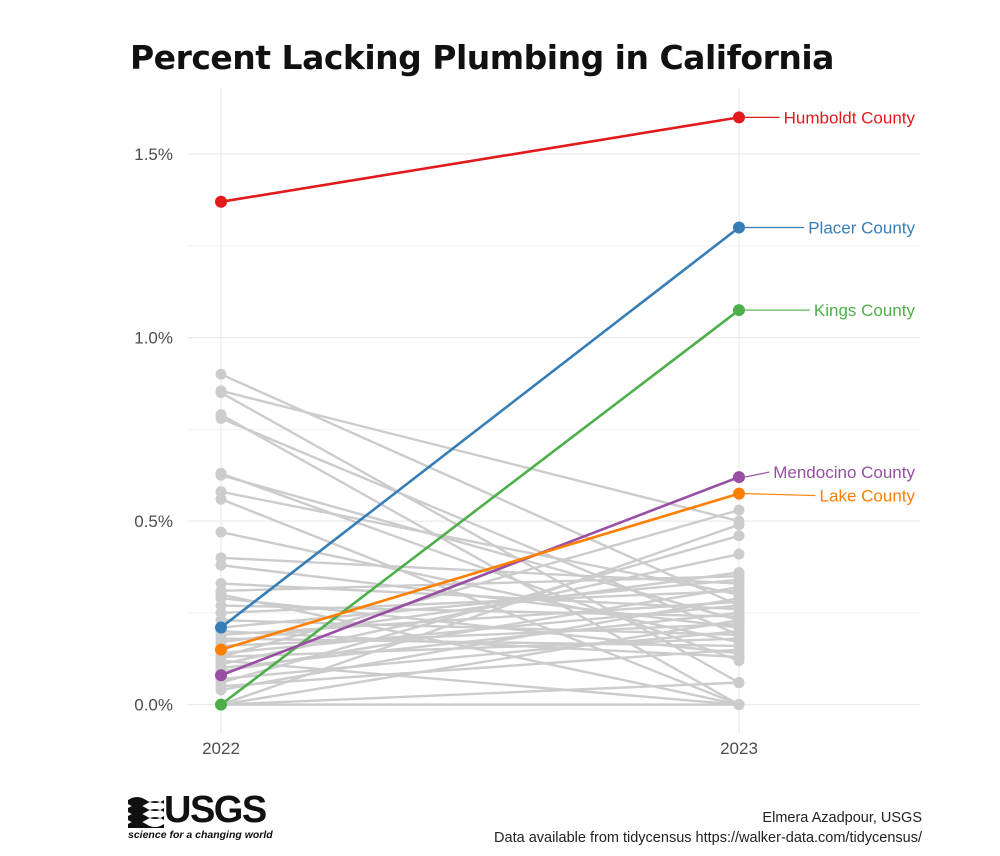  Describe the element at coordinates (221, 649) in the screenshot. I see `lake-county-point-2022` at that location.